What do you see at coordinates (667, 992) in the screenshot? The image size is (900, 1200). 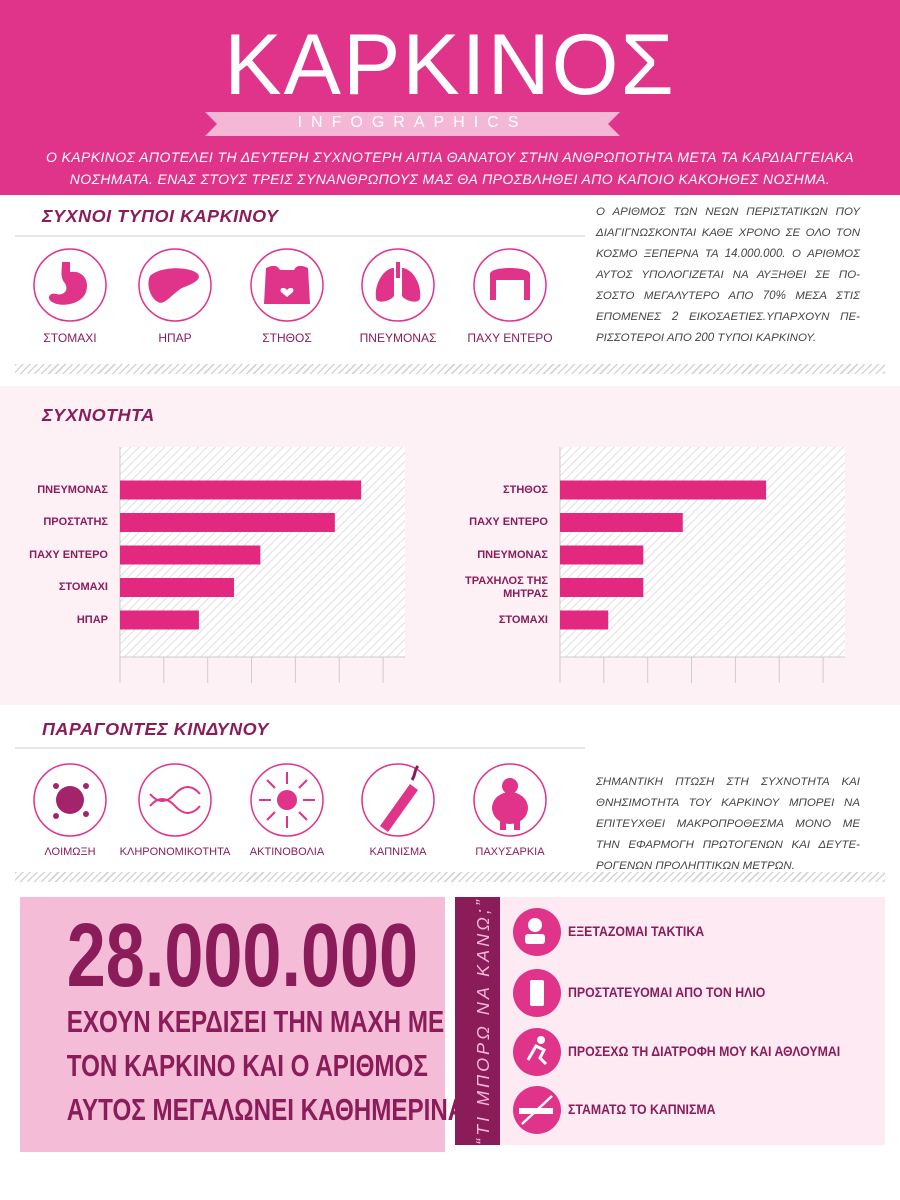 I see `action-label: ΠΡΟΣΤΑΤΕΥΟΜΑΙ ΑΠΟ ΤΟΝ ΗΛΙΟ` at bounding box center [667, 992].